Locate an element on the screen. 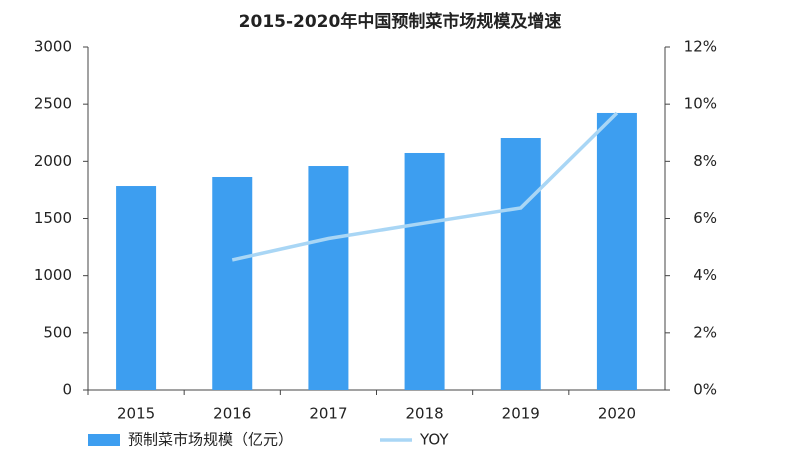 The height and width of the screenshot is (453, 800). x-tick-label: 2018 is located at coordinates (424, 414).